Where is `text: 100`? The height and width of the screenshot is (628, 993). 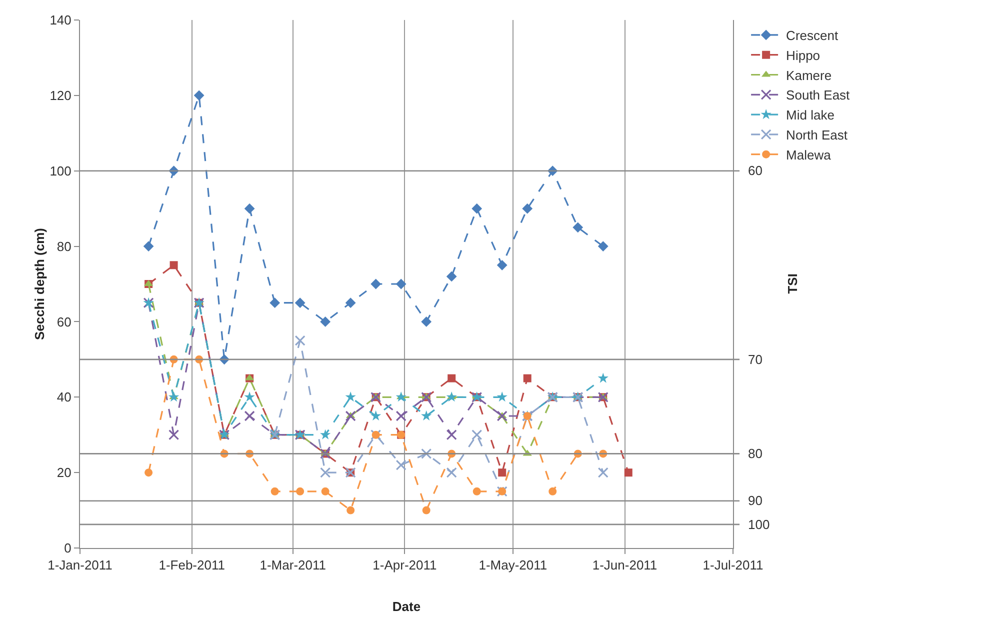
text: 100 is located at coordinates (759, 524).